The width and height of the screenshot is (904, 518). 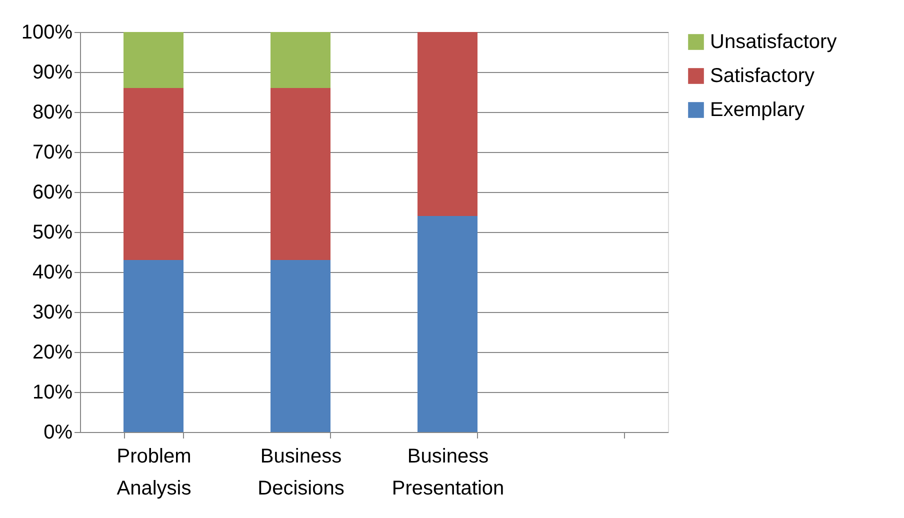 What do you see at coordinates (52, 73) in the screenshot?
I see `y-tick-label: 90%` at bounding box center [52, 73].